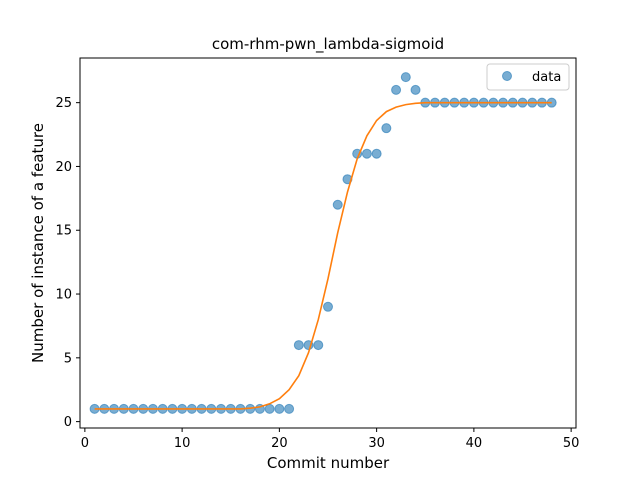 This screenshot has width=640, height=480. I want to click on y-tick-label: 10, so click(63, 295).